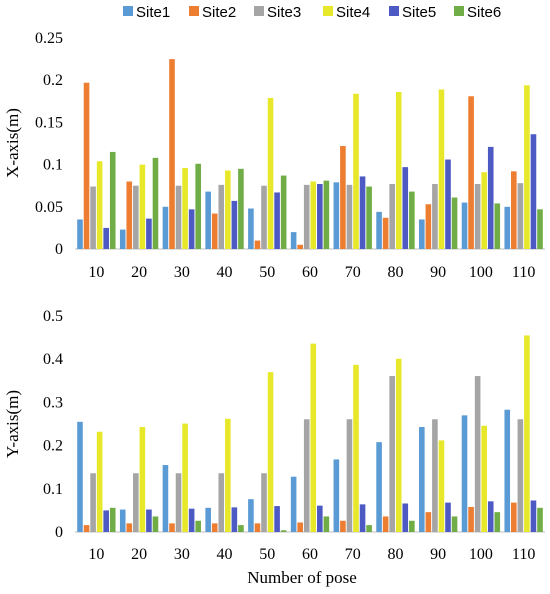  Describe the element at coordinates (481, 554) in the screenshot. I see `x-tick-label: 100` at that location.